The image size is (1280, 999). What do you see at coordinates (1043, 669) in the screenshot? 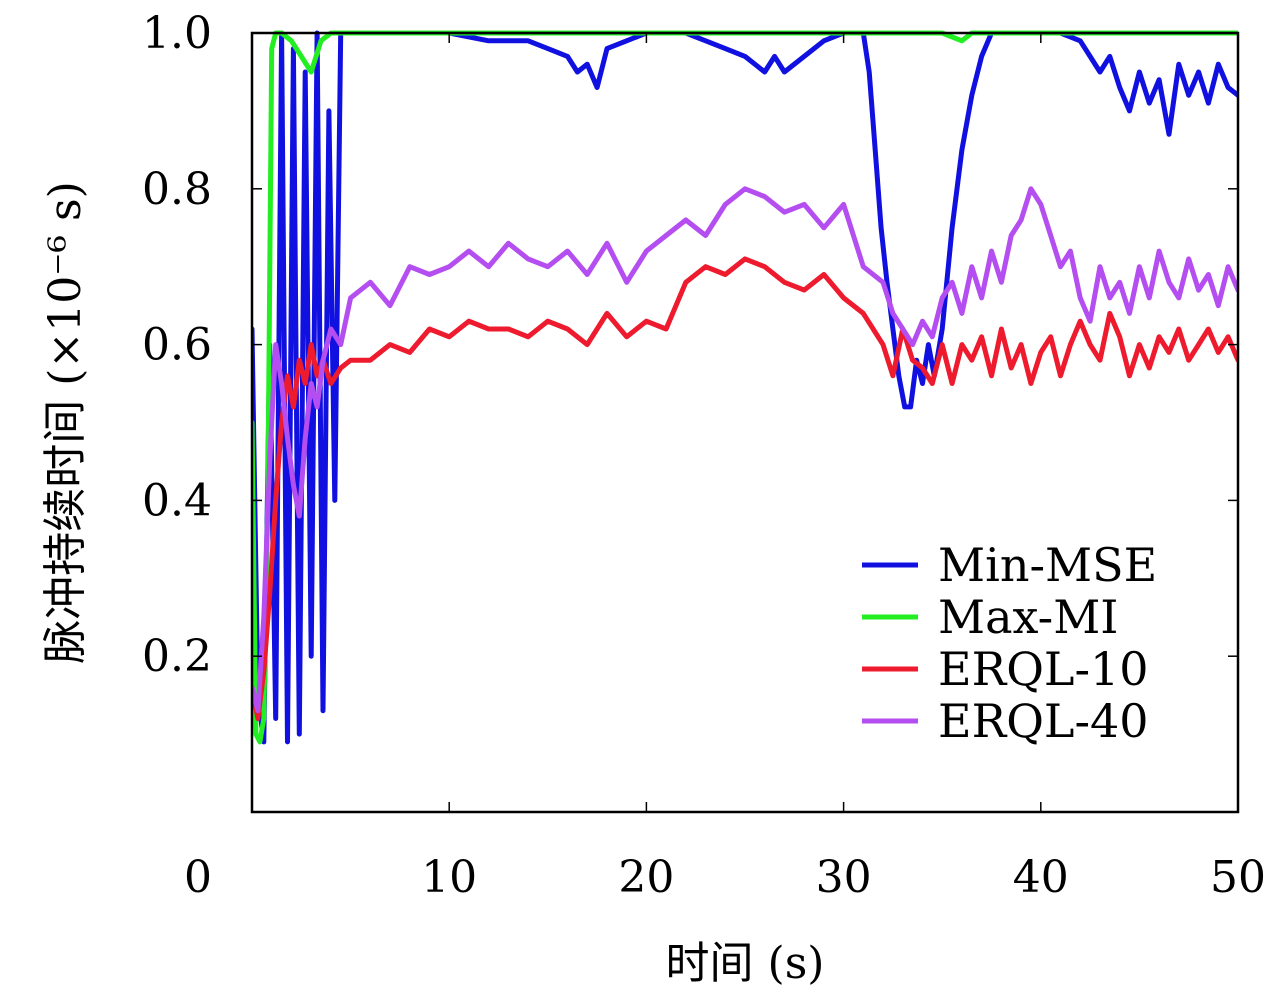
I see `legend-label: ERQL-10` at bounding box center [1043, 669].